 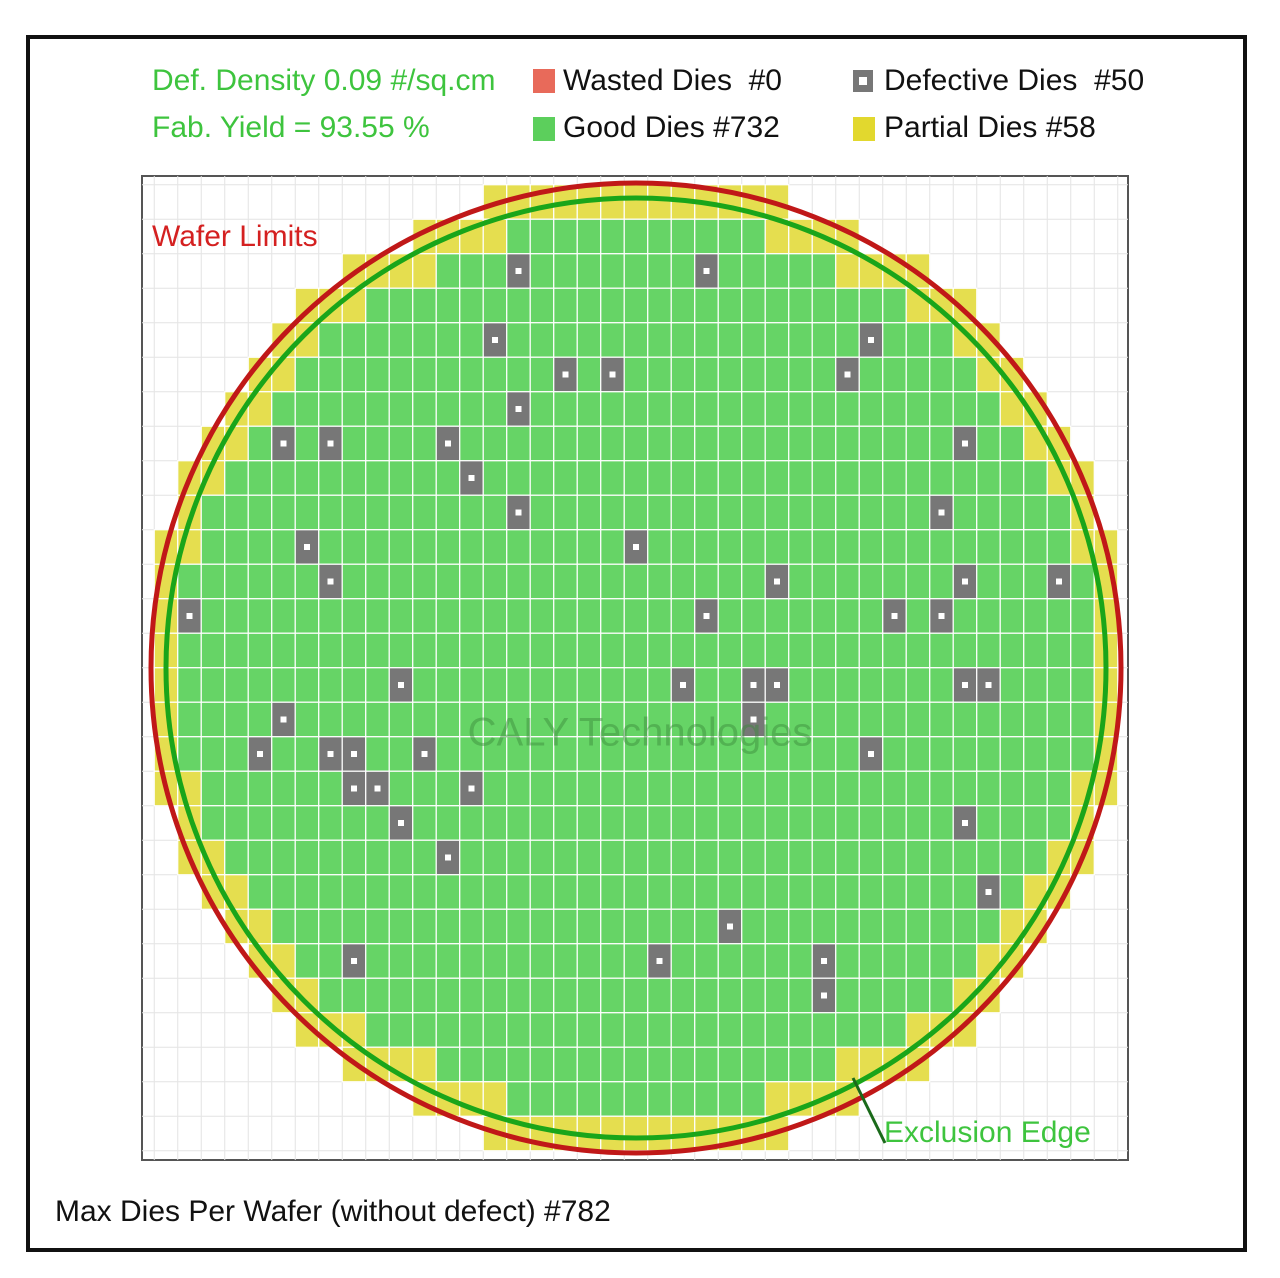 What do you see at coordinates (333, 1211) in the screenshot?
I see `footer: Max Dies Per Wafer (without defect) #782` at bounding box center [333, 1211].